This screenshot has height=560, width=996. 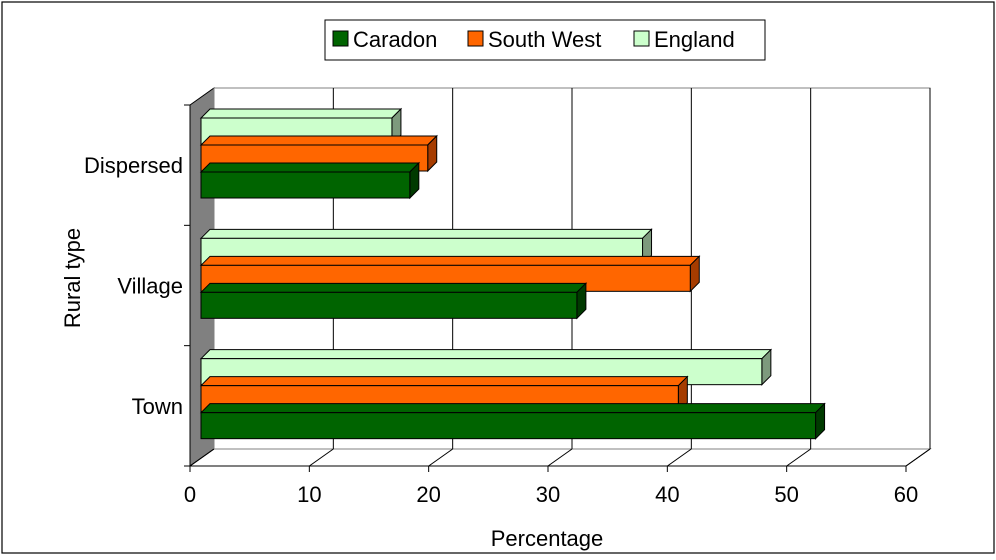 I want to click on bar-village-caradon, so click(x=389, y=305).